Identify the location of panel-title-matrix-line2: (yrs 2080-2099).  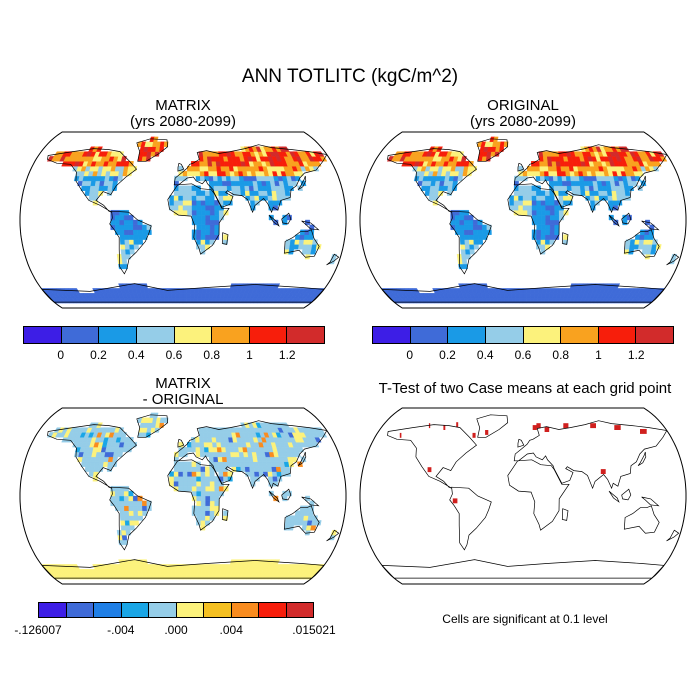
(183, 121).